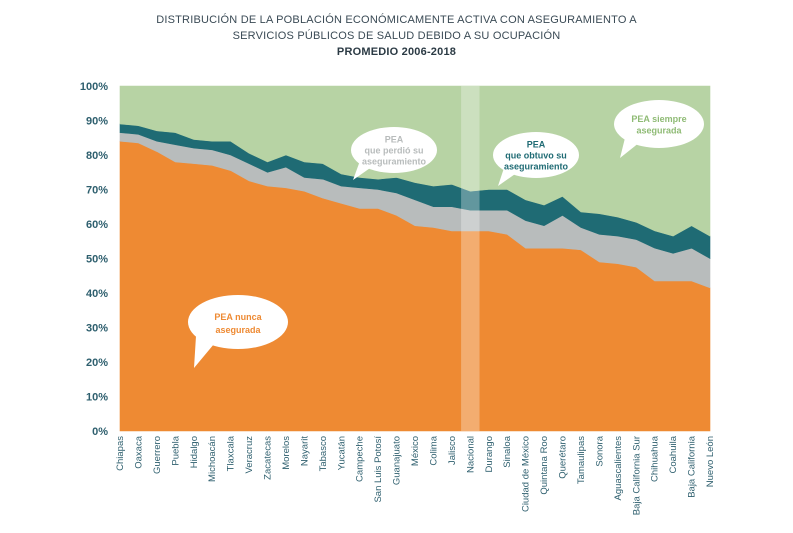  Describe the element at coordinates (508, 175) in the screenshot. I see `callout-gained-insurance-tail` at that location.